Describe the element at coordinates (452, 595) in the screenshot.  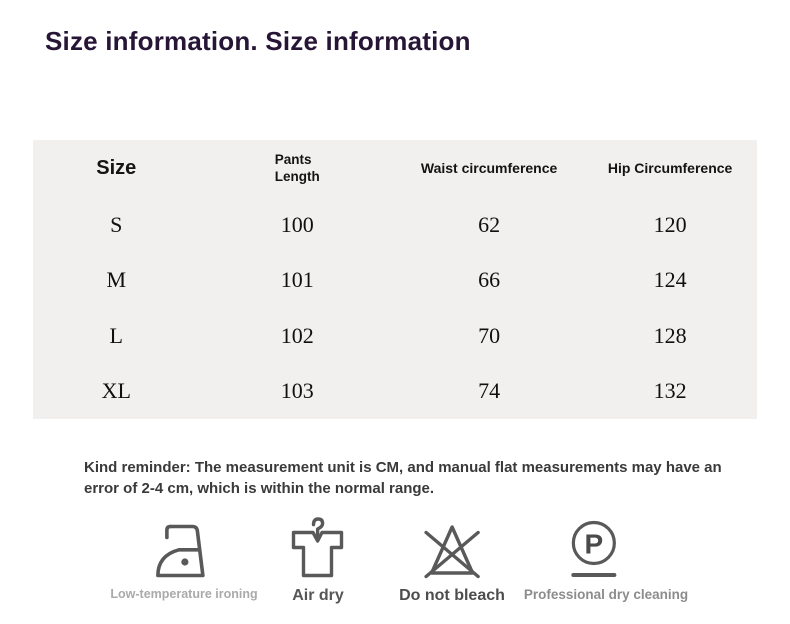
I see `care-label: Do not bleach` at that location.